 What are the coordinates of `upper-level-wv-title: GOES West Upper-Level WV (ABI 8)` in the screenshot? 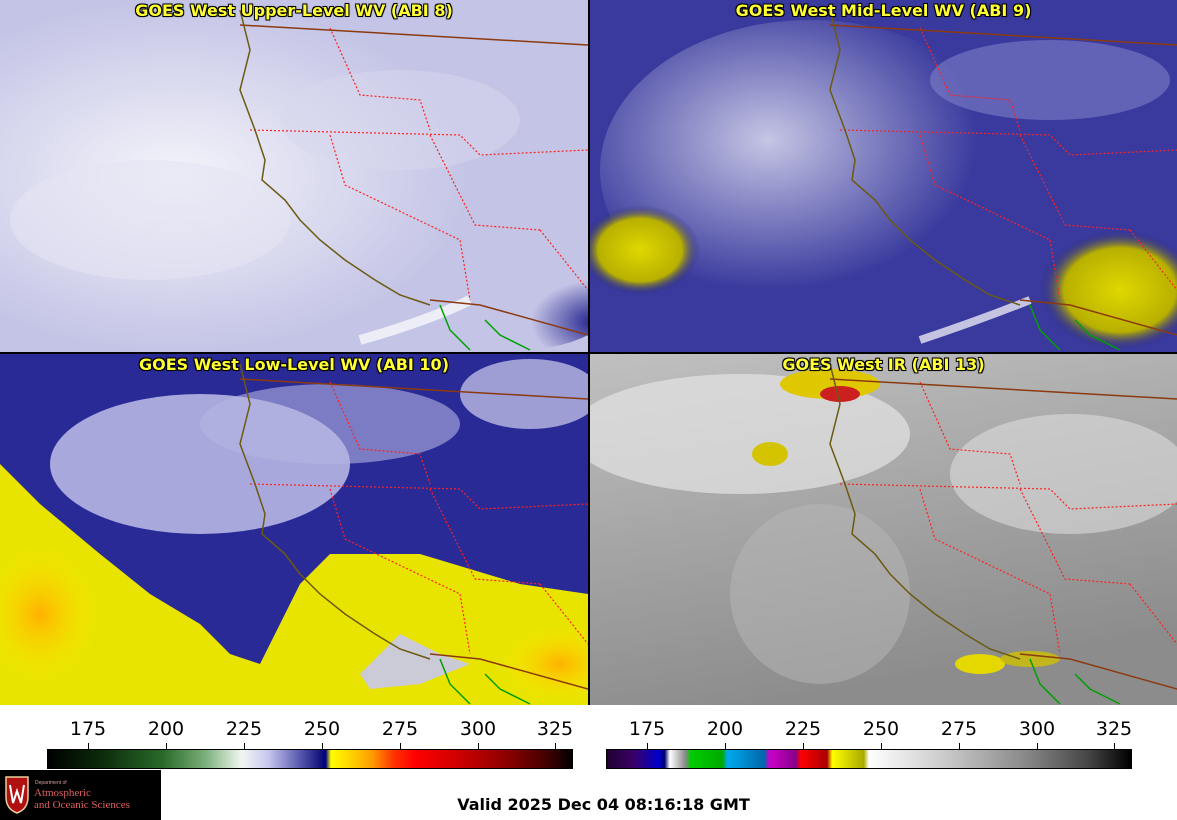 It's located at (294, 10).